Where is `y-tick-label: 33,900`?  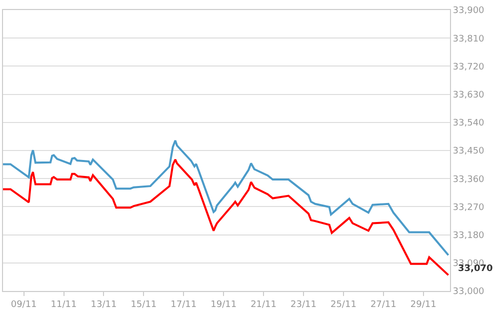 y-tick-label: 33,900 is located at coordinates (468, 11).